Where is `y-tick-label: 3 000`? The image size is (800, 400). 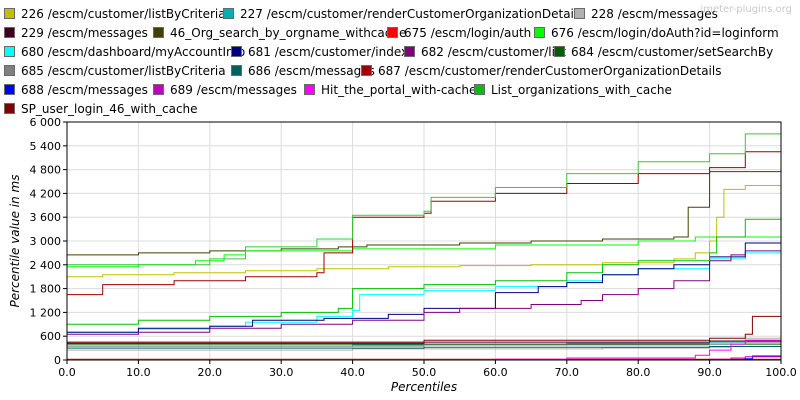 y-tick-label: 3 000 is located at coordinates (46, 241).